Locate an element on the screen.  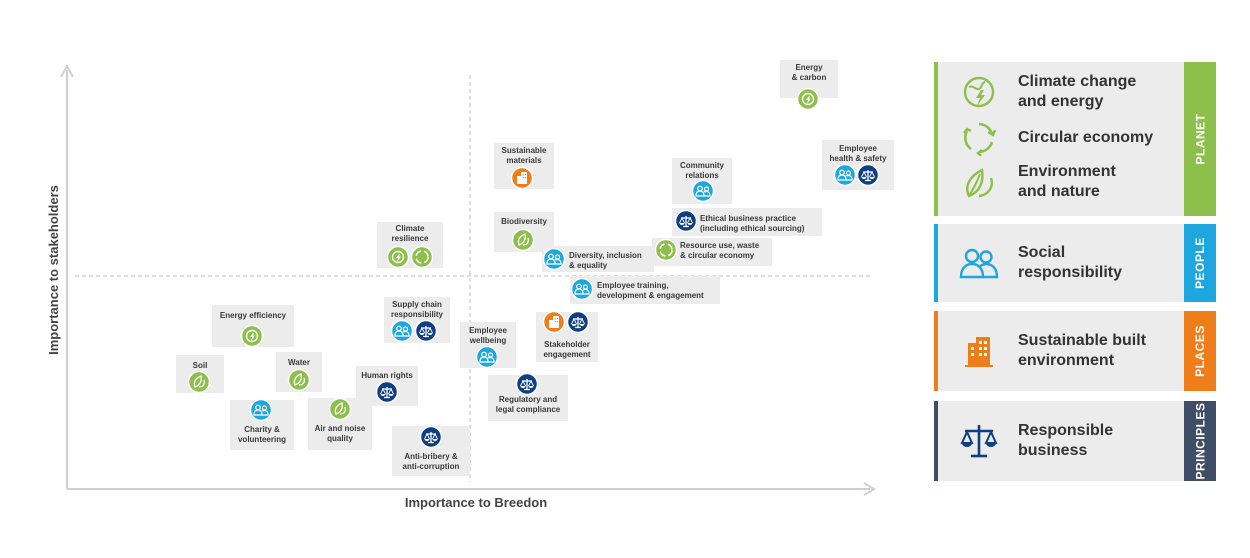
topic-marker: Air and noise quality is located at coordinates (340, 423).